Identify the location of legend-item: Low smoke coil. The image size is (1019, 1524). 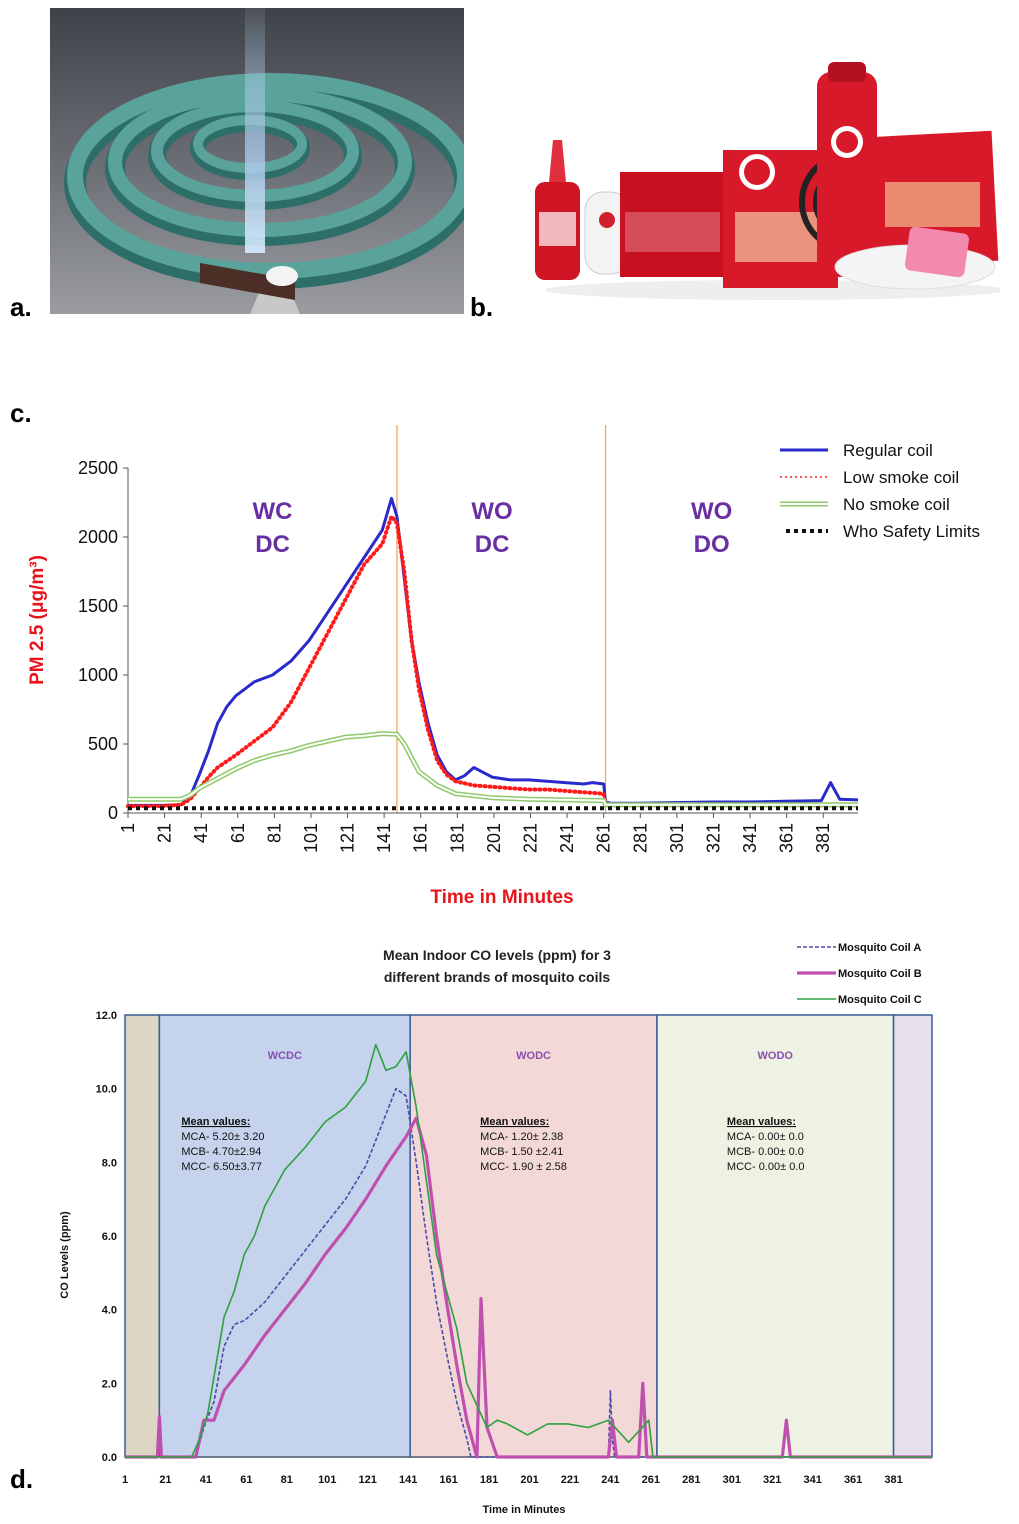
(869, 477).